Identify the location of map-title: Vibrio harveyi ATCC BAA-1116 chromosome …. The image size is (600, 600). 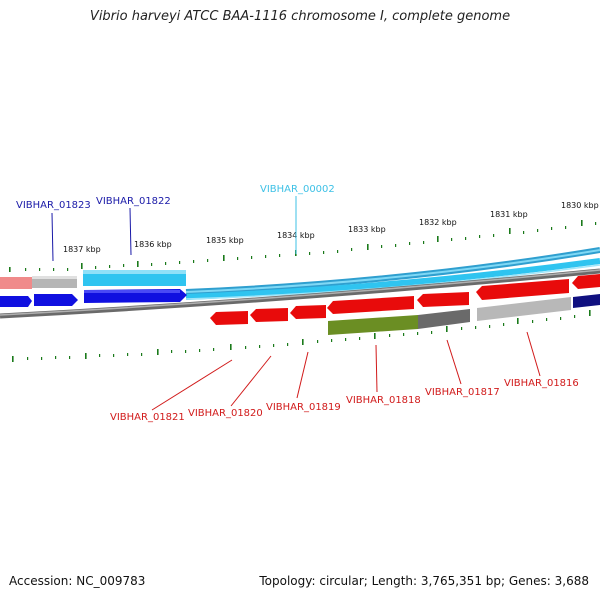
(300, 16).